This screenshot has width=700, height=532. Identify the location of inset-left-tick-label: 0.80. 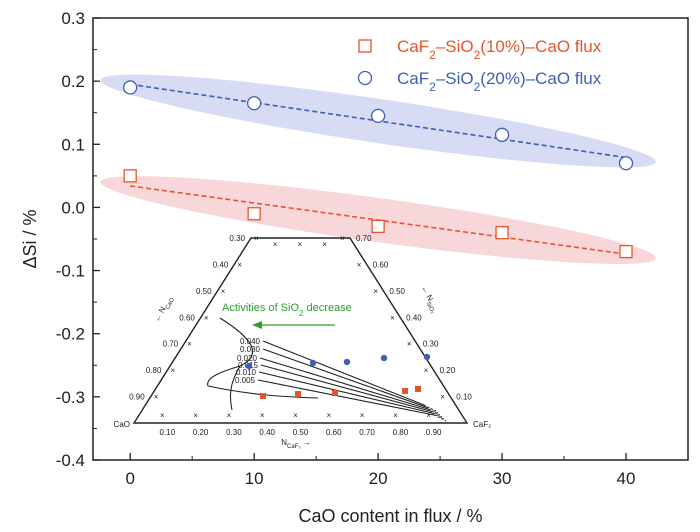
(154, 370).